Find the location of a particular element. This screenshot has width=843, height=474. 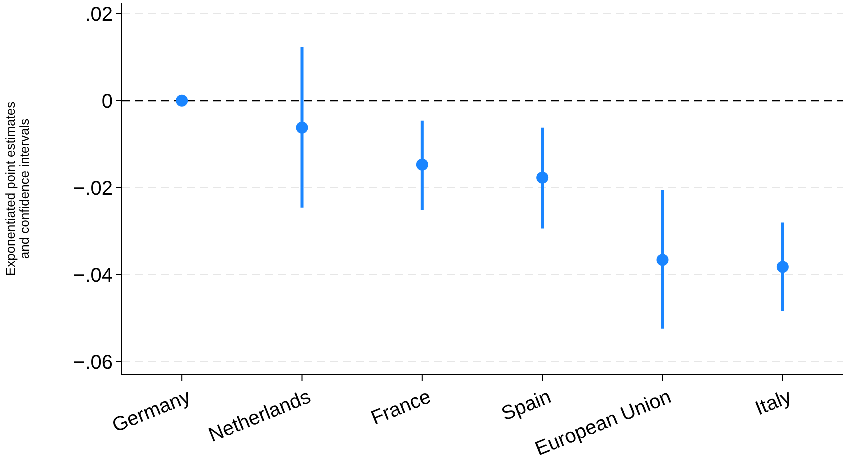

y-tick-label: .02 is located at coordinates (99, 15).